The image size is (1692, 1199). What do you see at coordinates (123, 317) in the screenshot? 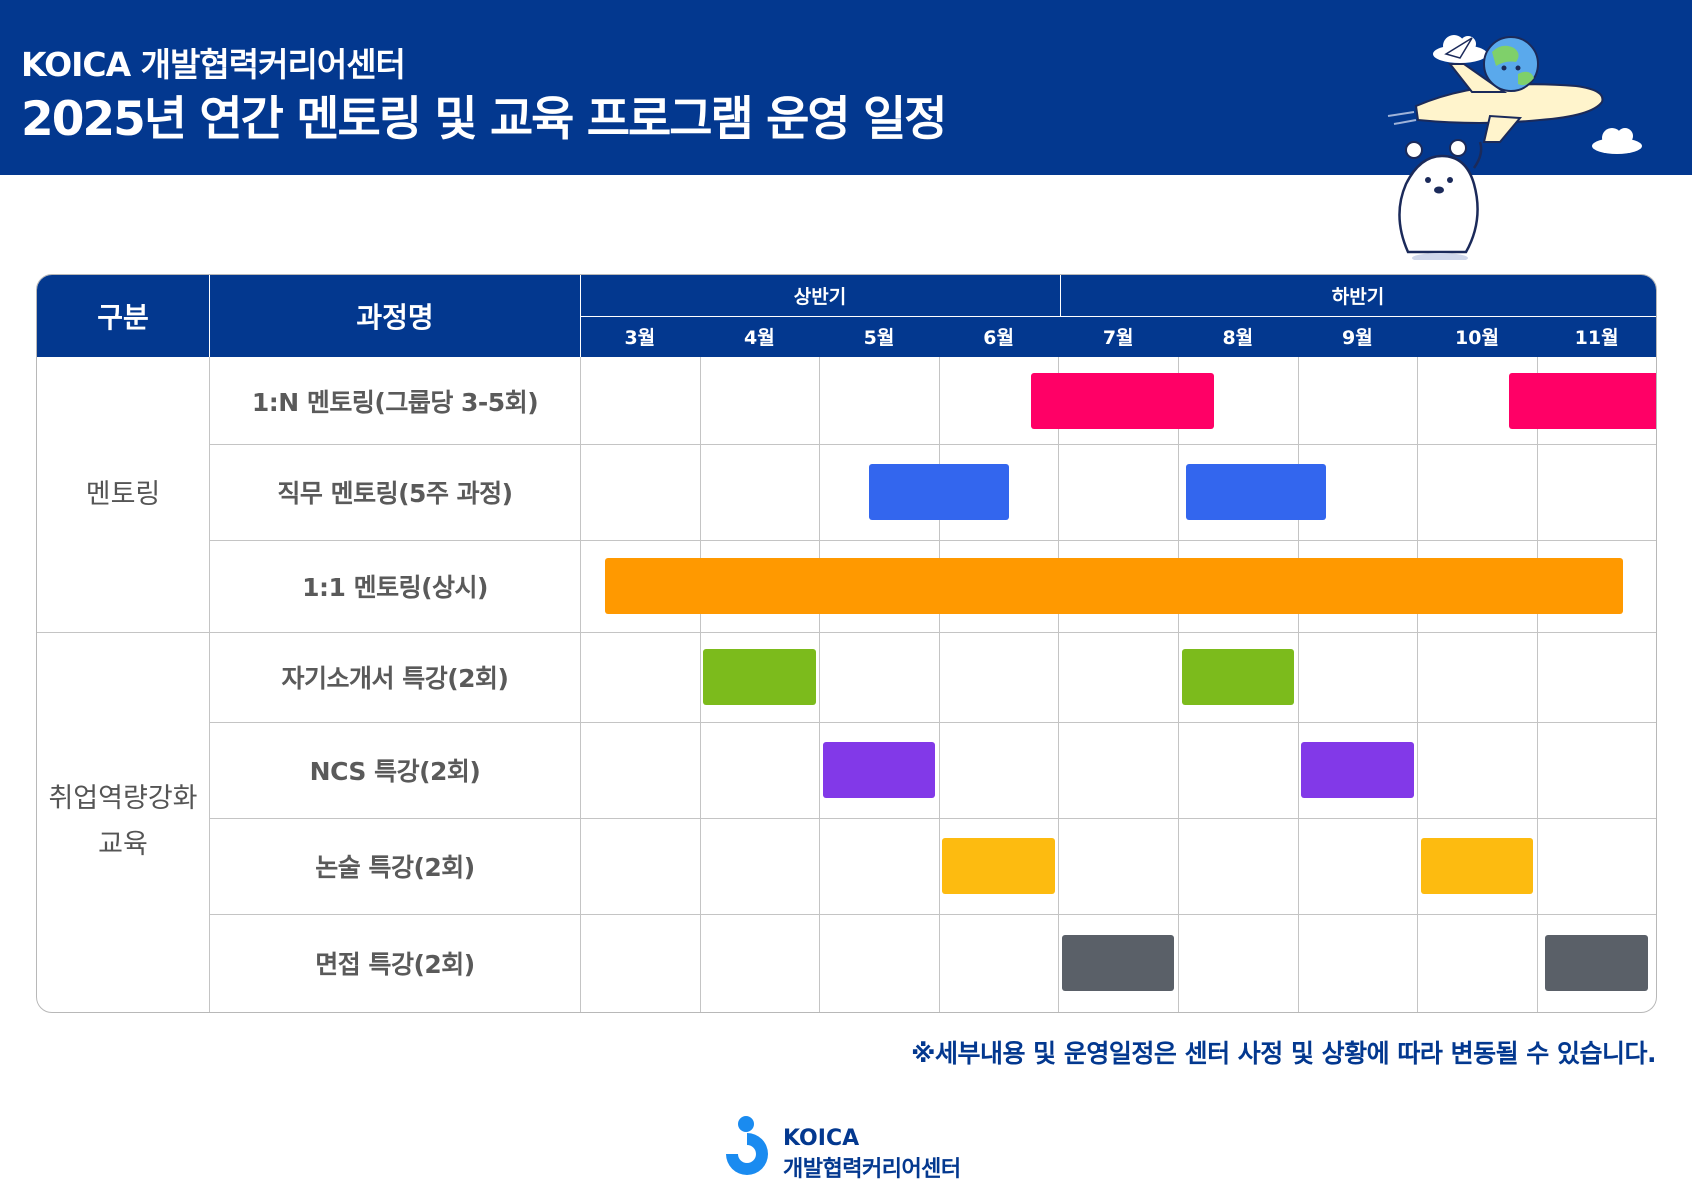
I see `category-column-header: 구분` at bounding box center [123, 317].